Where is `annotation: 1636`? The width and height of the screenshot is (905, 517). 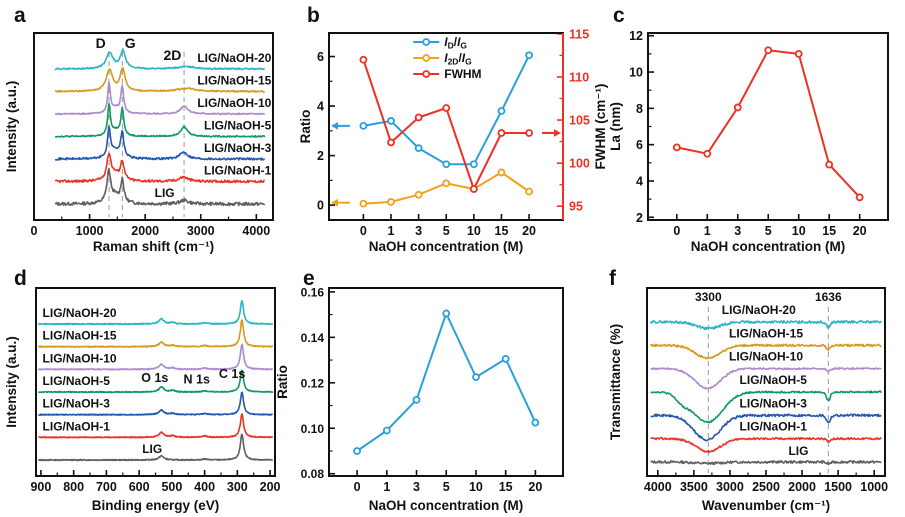
annotation: 1636 is located at coordinates (828, 297).